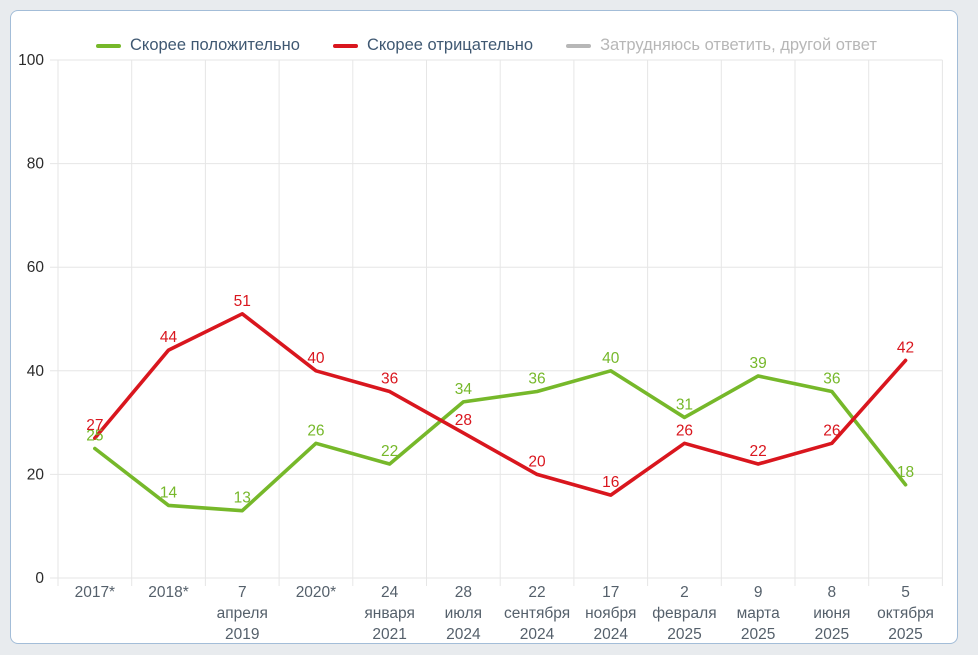  Describe the element at coordinates (684, 612) in the screenshot. I see `x-axis-label: 2 февраля 2025` at that location.